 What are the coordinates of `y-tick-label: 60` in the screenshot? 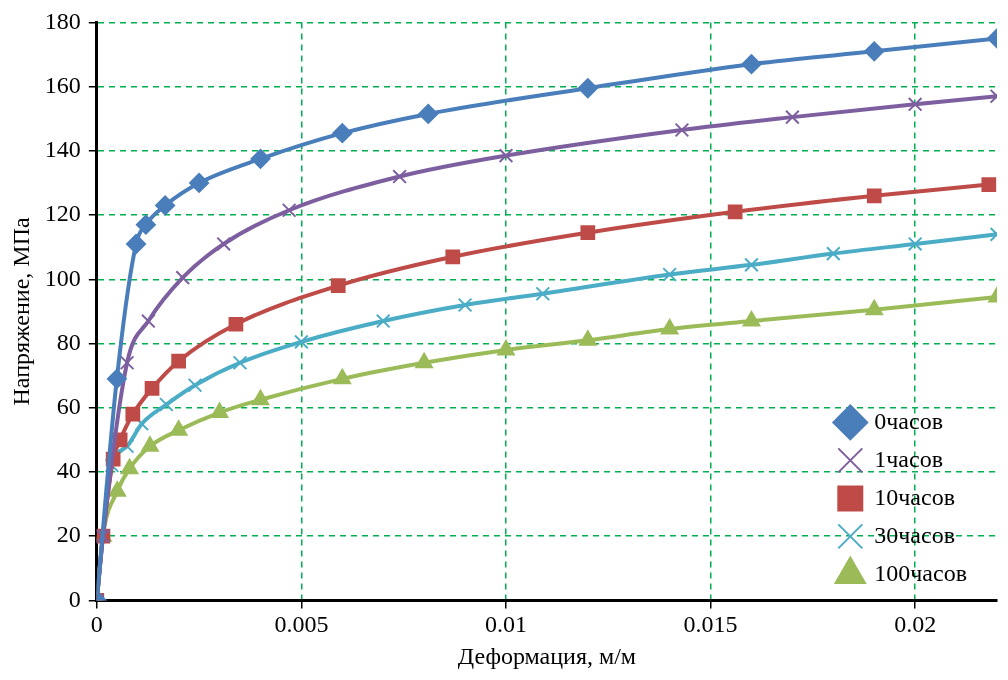 It's located at (68, 406).